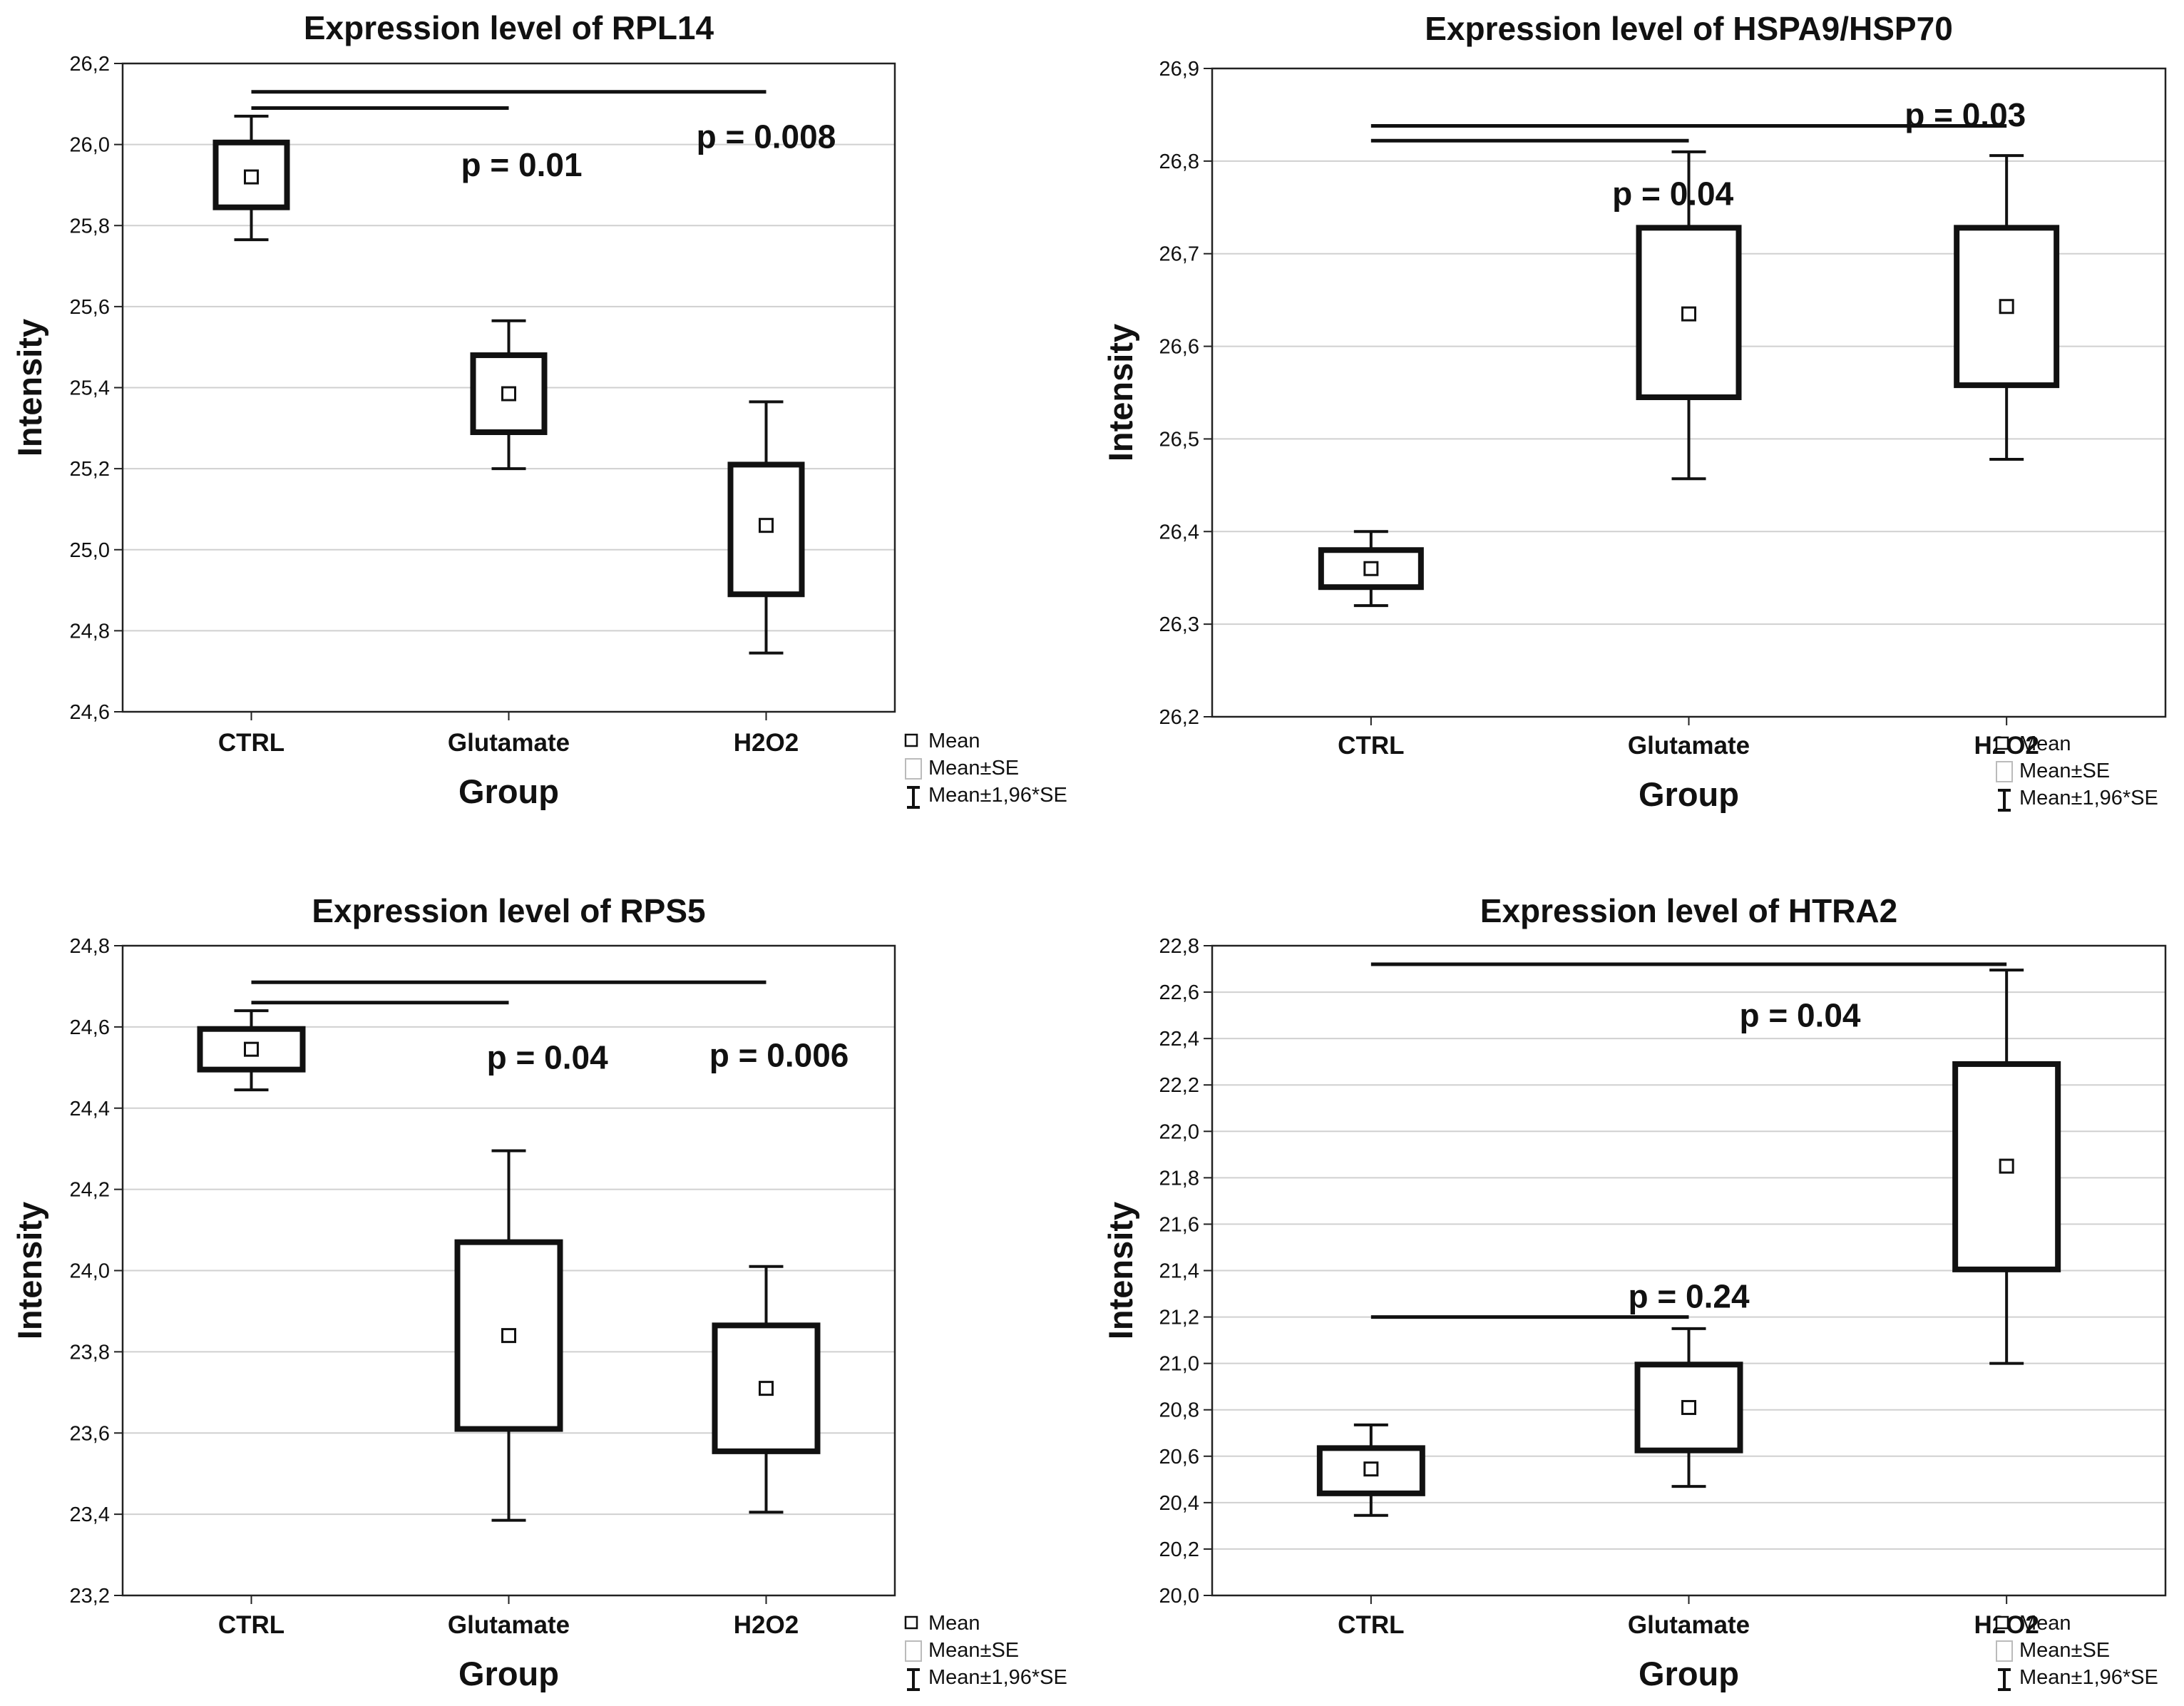 The height and width of the screenshot is (1706, 2184). What do you see at coordinates (90, 1514) in the screenshot?
I see `y-tick-label: 23,4` at bounding box center [90, 1514].